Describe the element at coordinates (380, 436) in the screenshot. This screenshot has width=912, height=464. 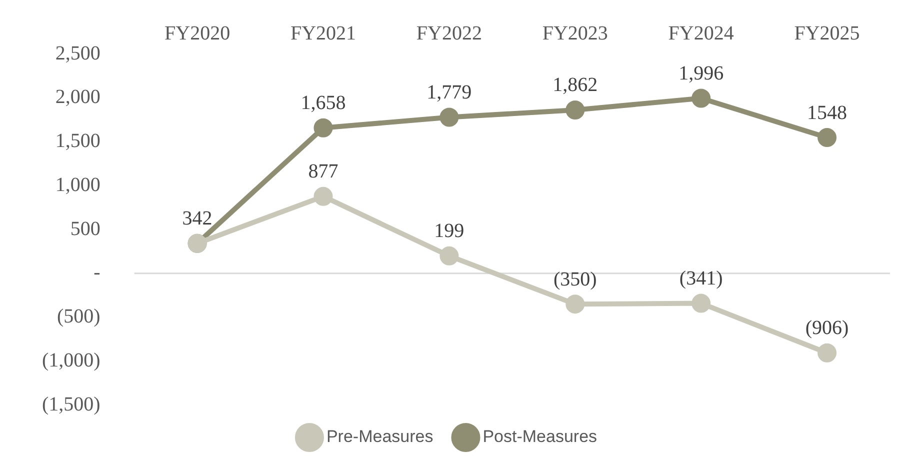
I see `legend-label: Pre-Measures` at that location.